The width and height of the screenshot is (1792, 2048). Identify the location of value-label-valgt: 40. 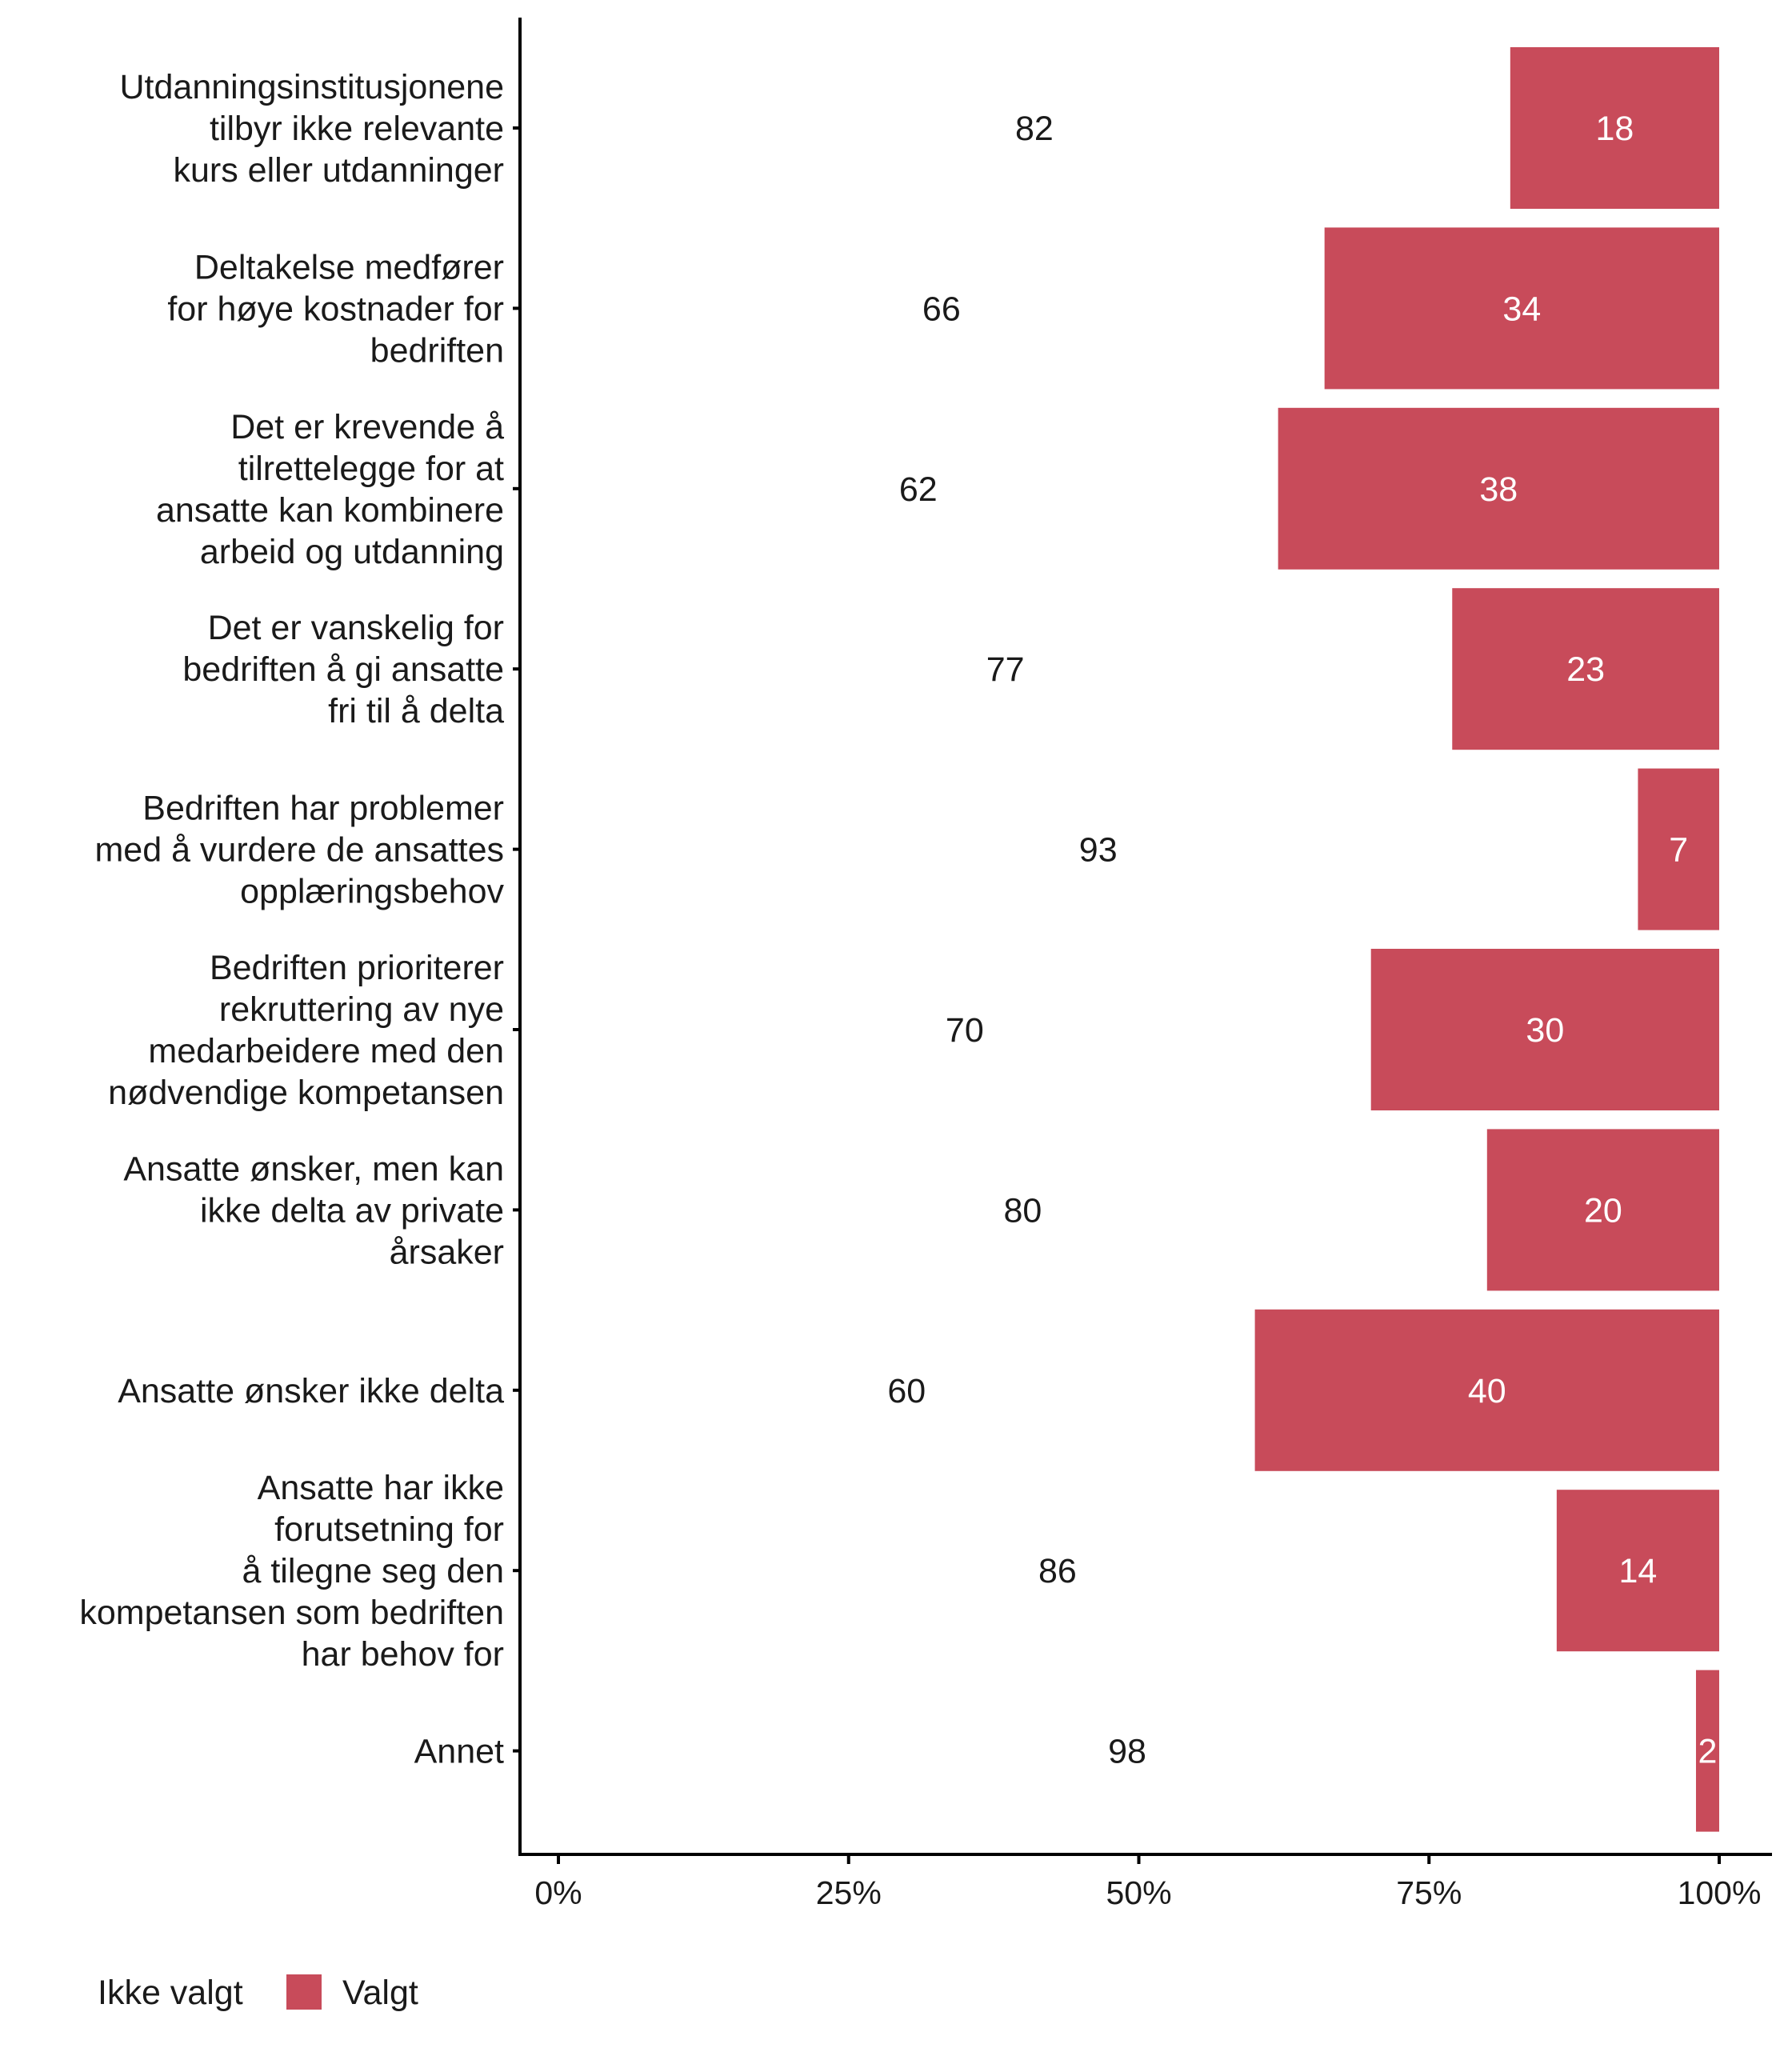
(1487, 1391).